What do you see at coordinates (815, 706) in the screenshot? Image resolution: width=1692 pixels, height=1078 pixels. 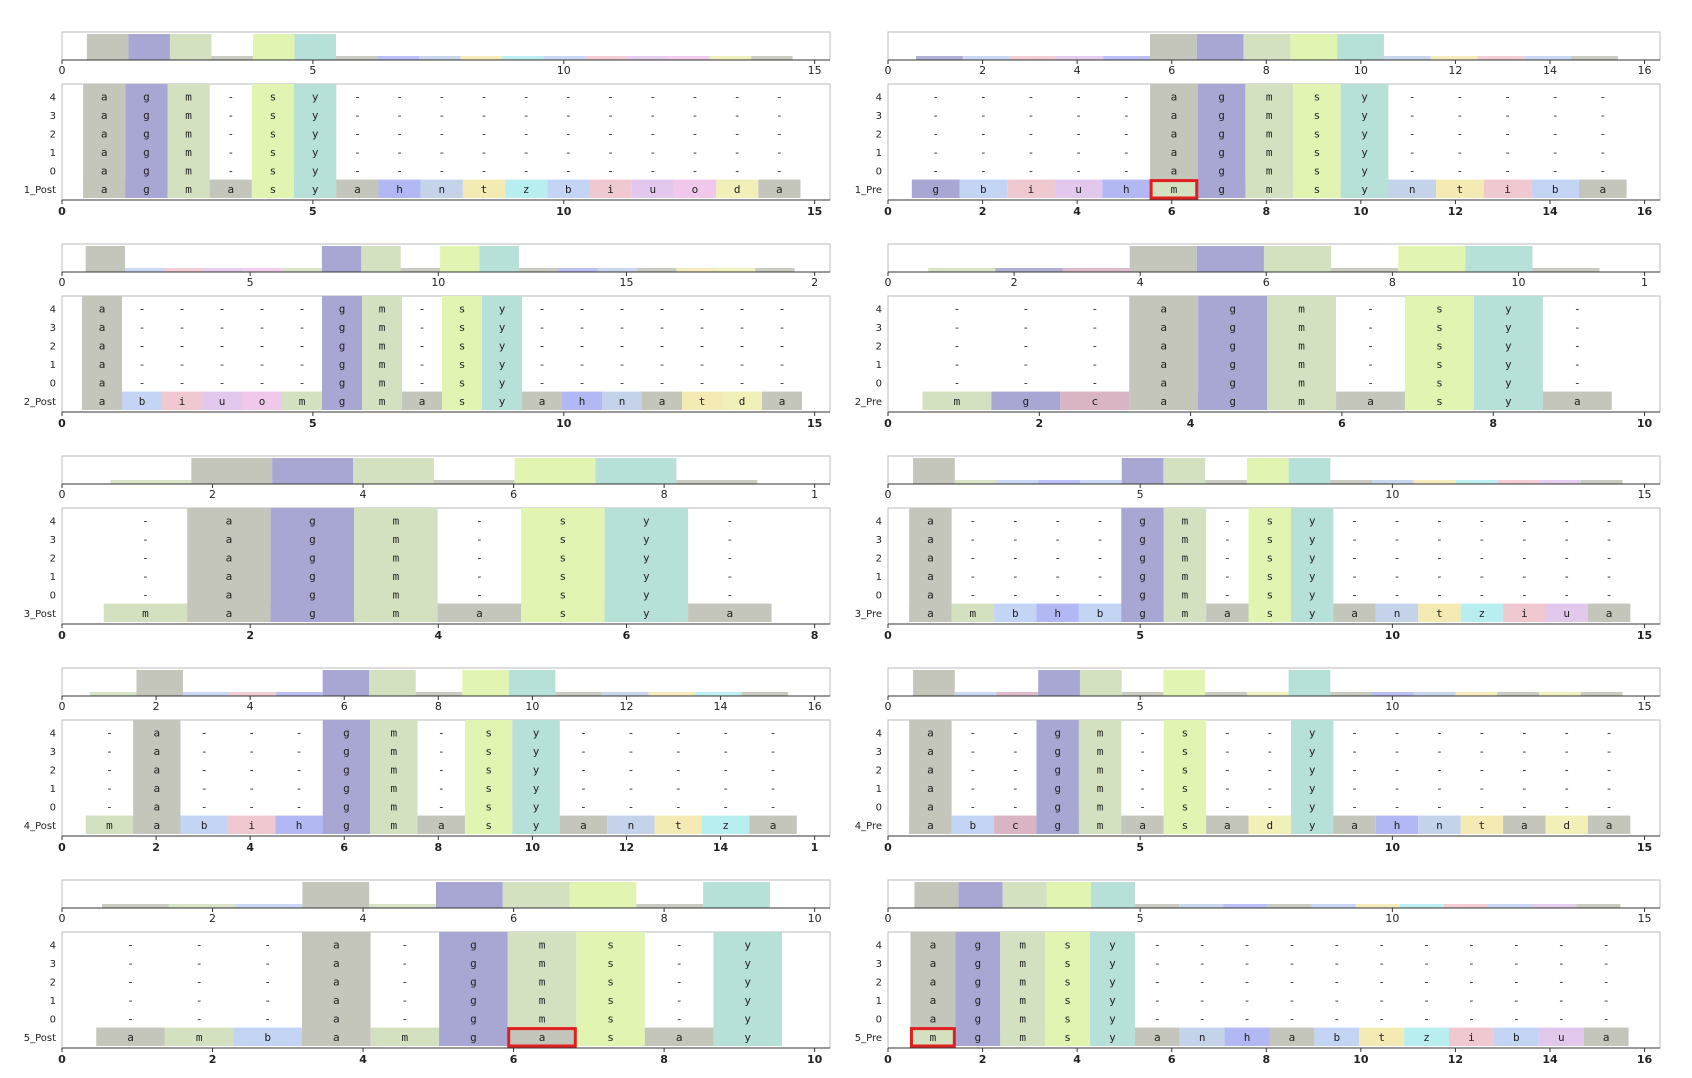 I see `overview-tick-label: 16` at bounding box center [815, 706].